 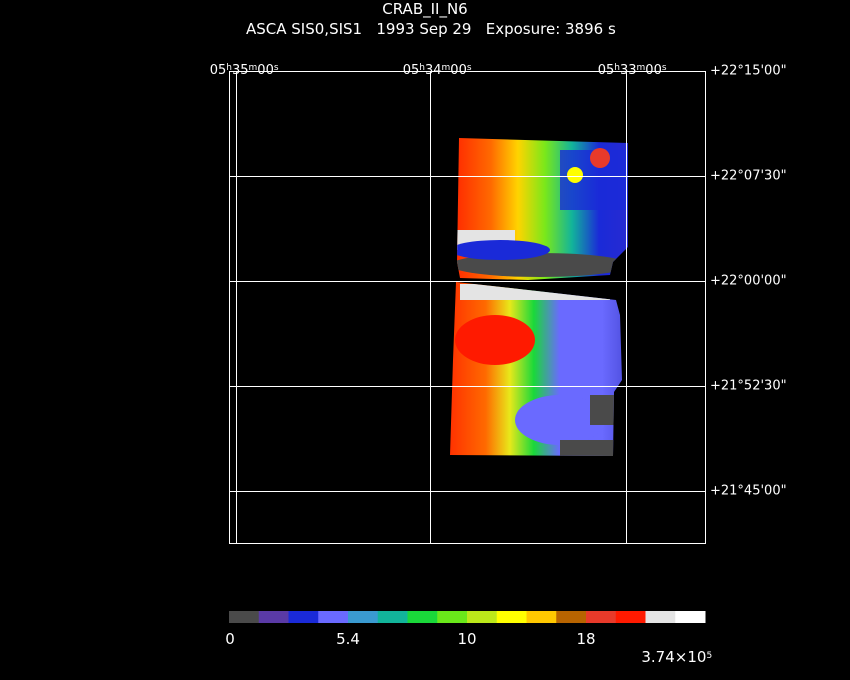 What do you see at coordinates (437, 70) in the screenshot?
I see `ra-tick-label-2: 05h34m00s` at bounding box center [437, 70].